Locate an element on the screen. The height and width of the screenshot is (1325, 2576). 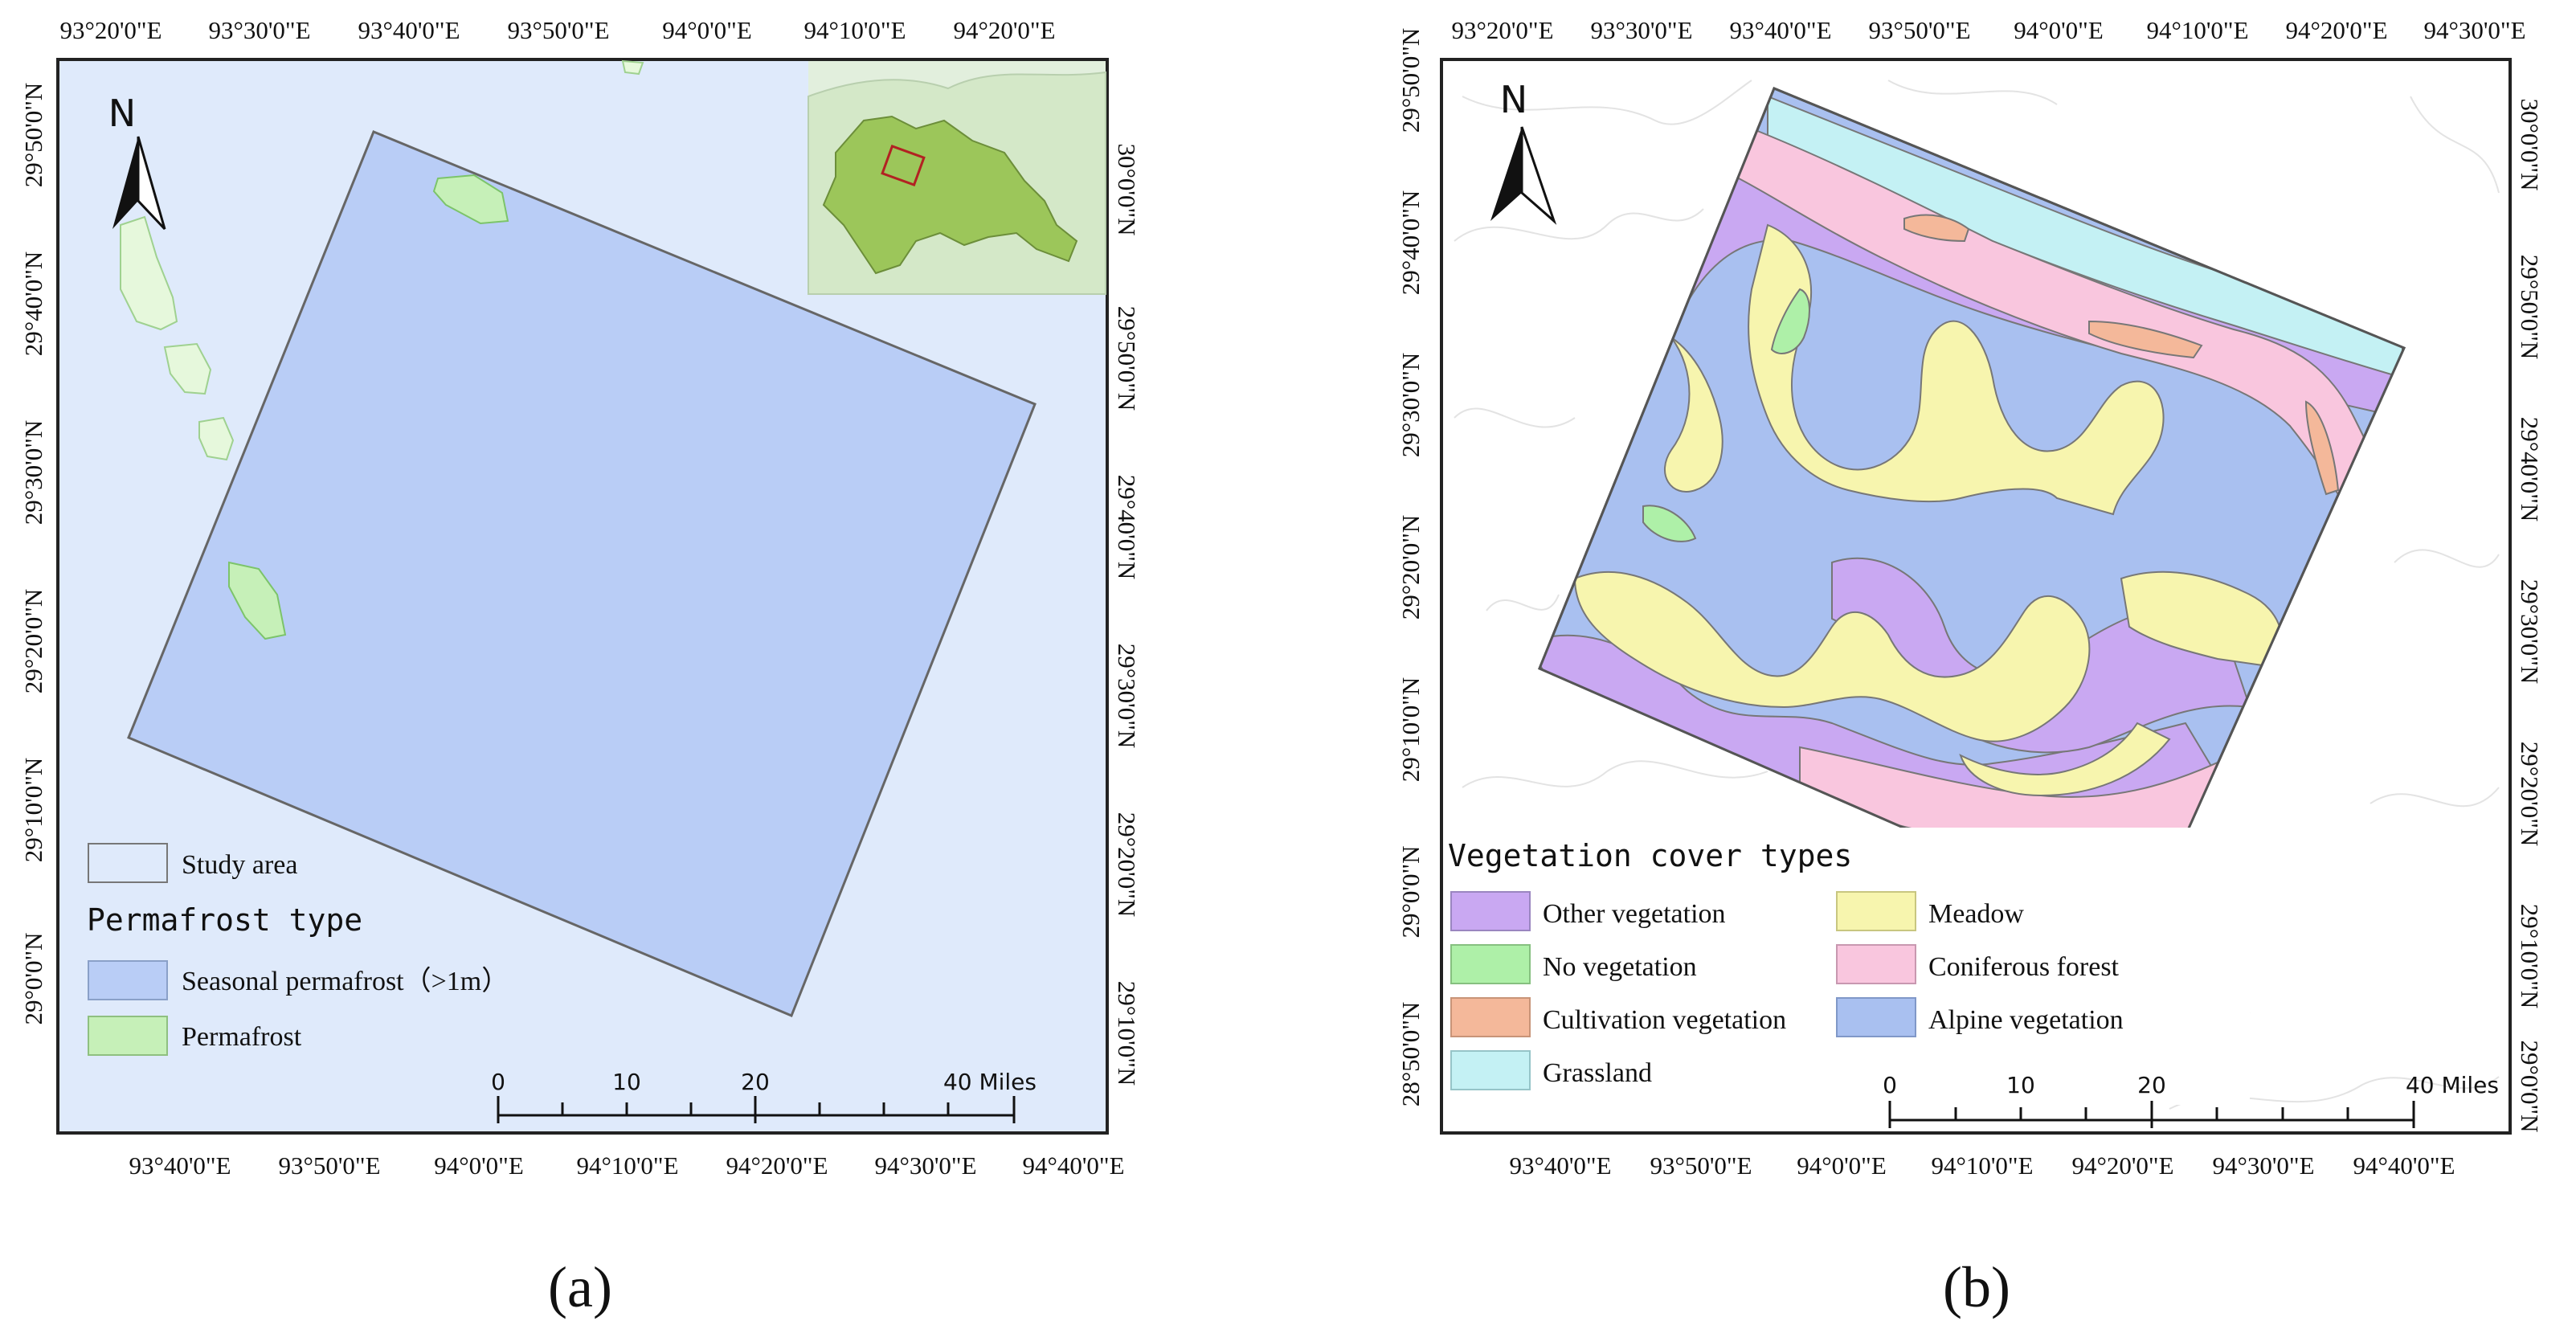
svg-text: Coniferous forest is located at coordinates (2024, 967).